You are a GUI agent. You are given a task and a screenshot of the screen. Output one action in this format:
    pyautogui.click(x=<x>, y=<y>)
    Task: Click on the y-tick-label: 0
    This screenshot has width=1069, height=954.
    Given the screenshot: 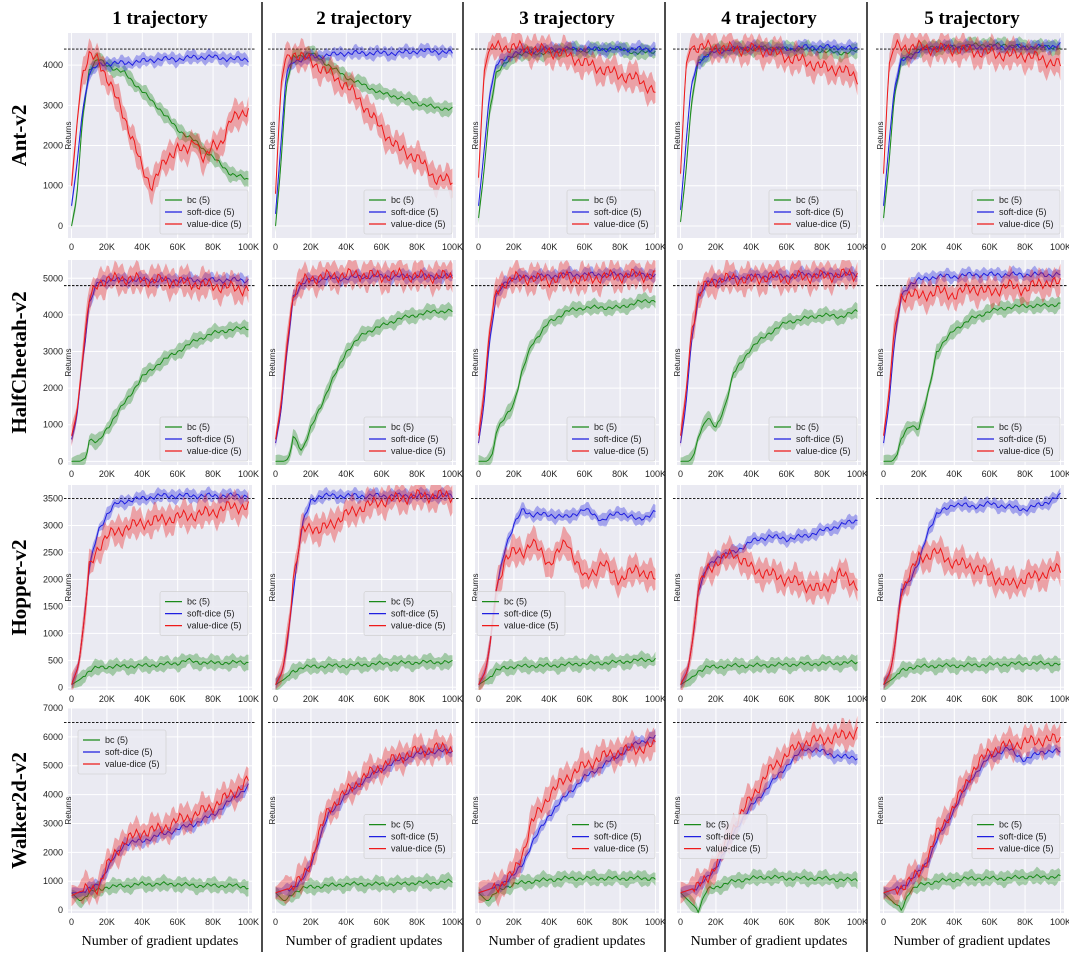 What is the action you would take?
    pyautogui.click(x=60, y=687)
    